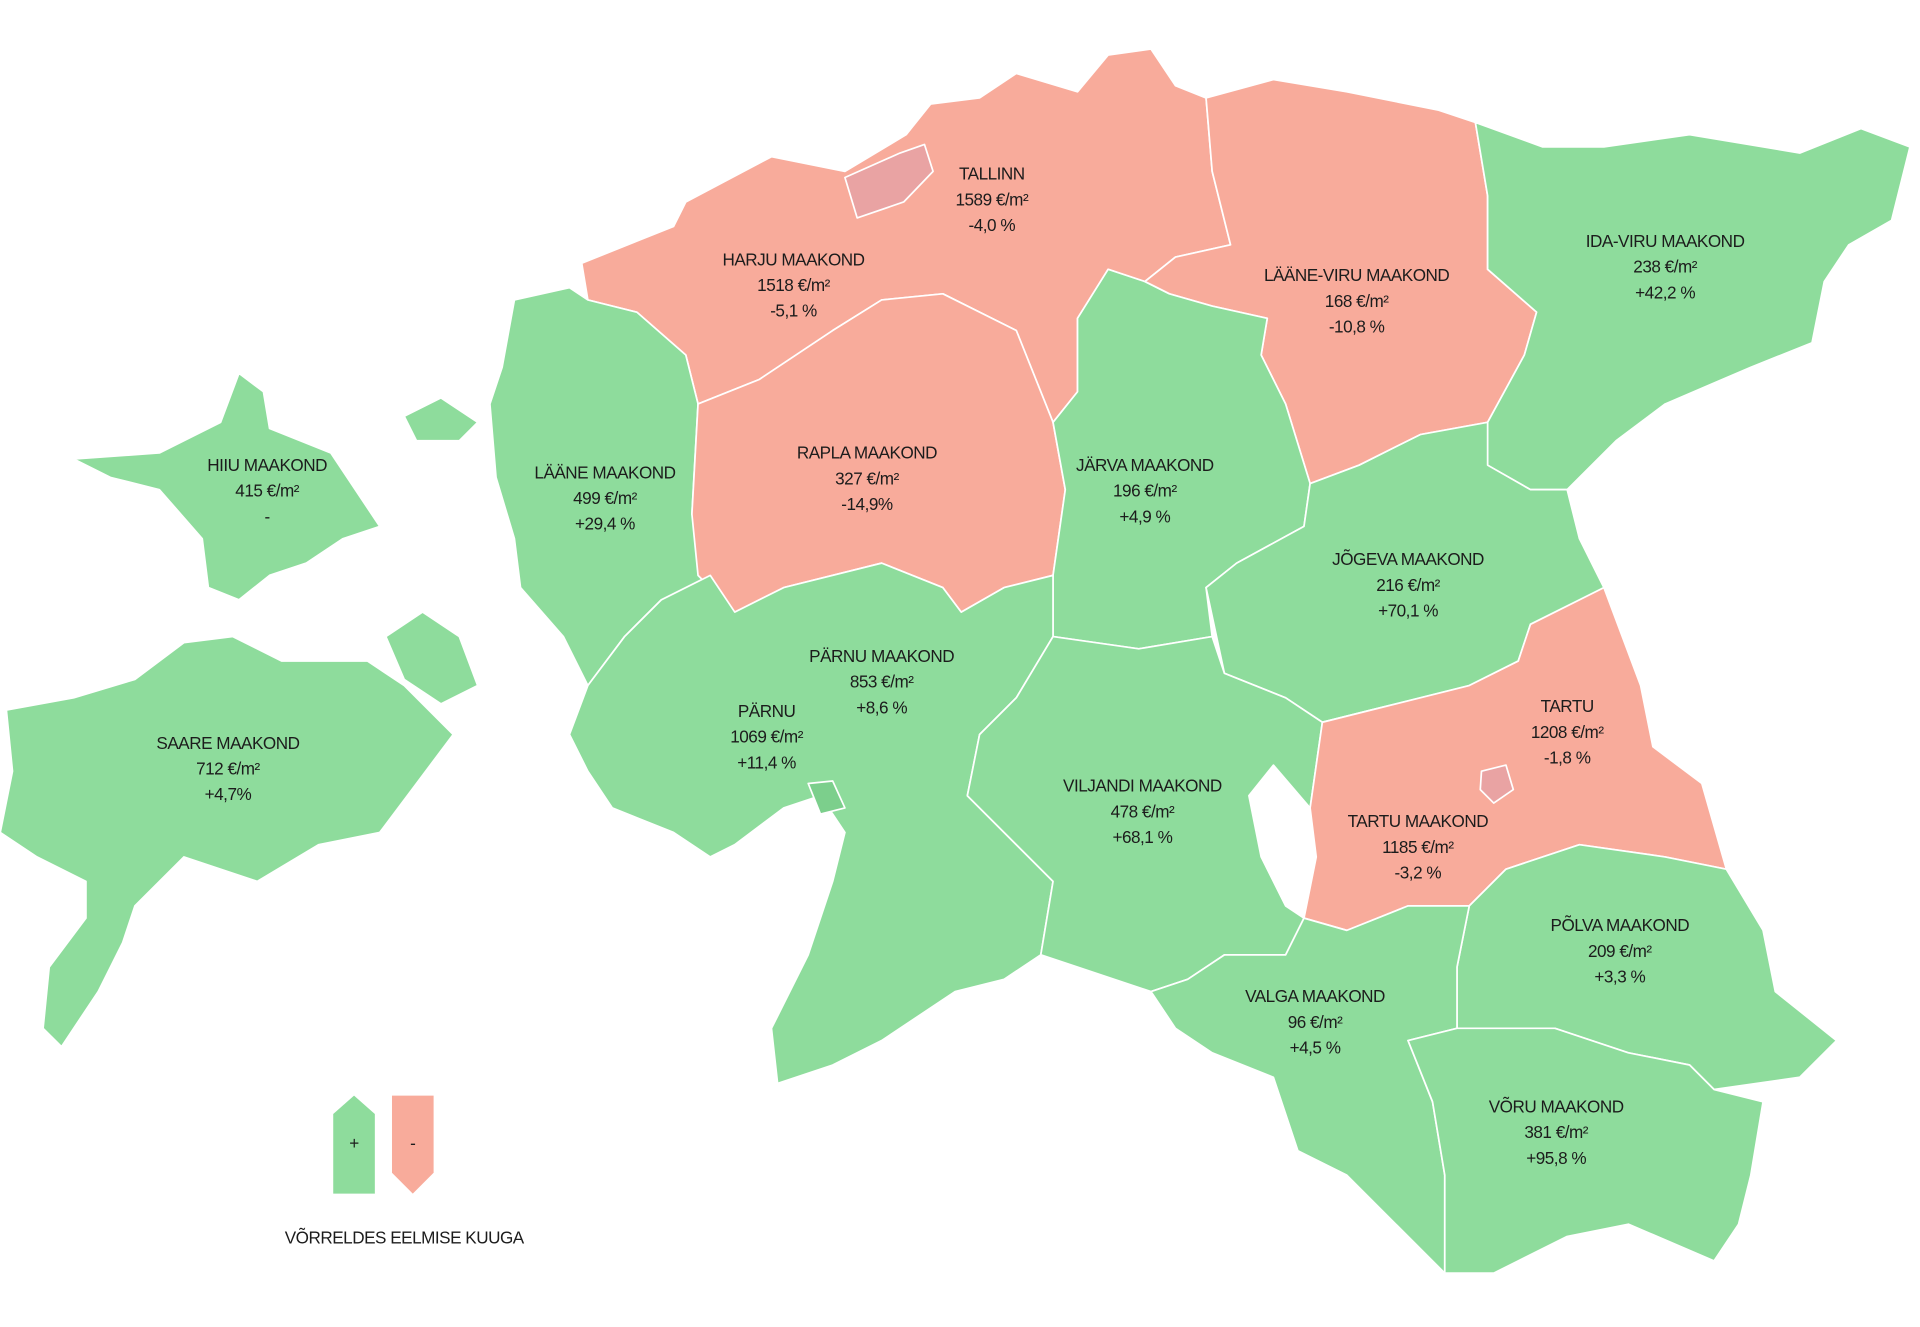 The image size is (1920, 1327). I want to click on region-price: 478 €/m², so click(1143, 811).